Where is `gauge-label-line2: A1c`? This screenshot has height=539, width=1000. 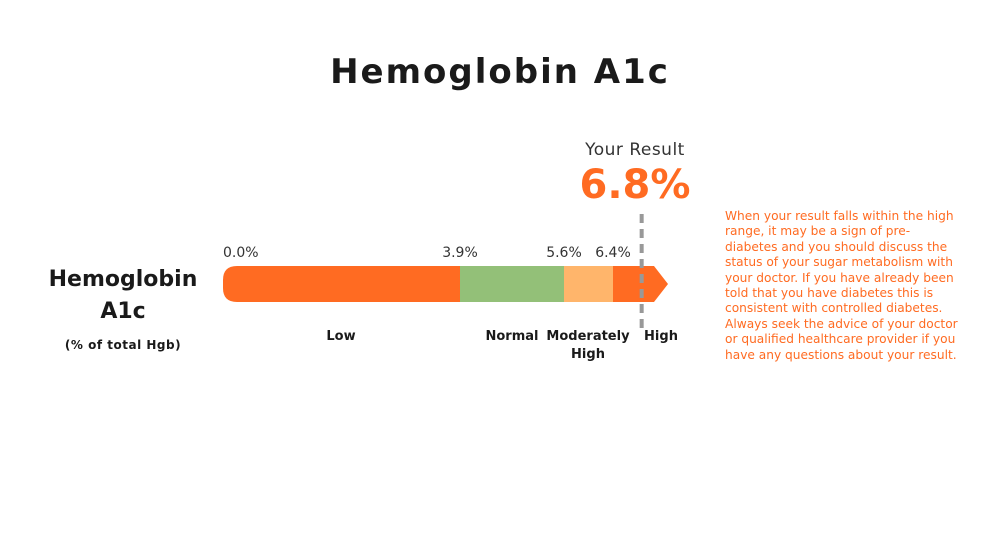
gauge-label-line2: A1c is located at coordinates (123, 311).